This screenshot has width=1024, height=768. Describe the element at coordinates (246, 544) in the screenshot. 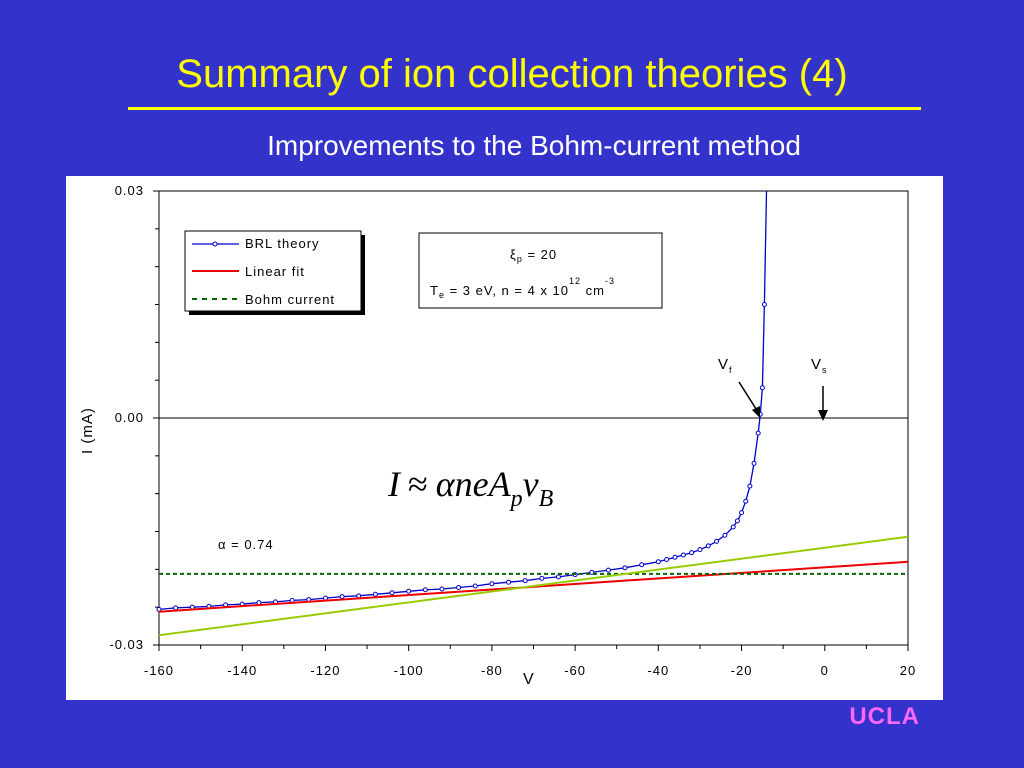

I see `alpha-label: α = 0.74` at that location.